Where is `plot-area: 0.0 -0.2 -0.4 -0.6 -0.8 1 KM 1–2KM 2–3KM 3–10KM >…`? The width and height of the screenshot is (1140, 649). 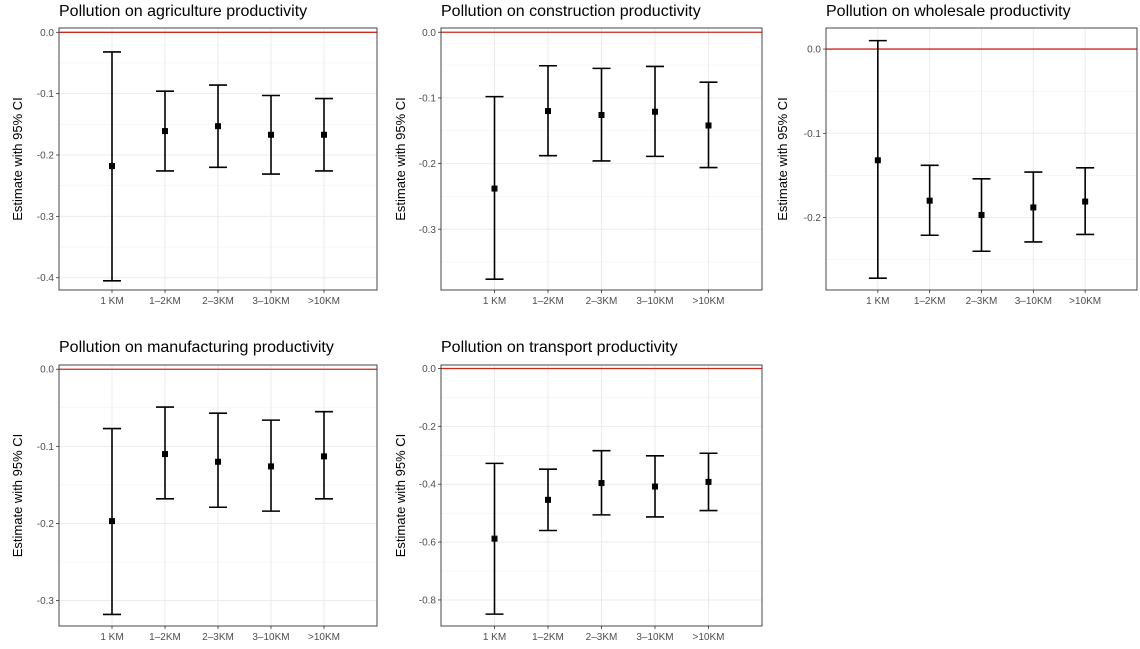 plot-area: 0.0 -0.2 -0.4 -0.6 -0.8 1 KM 1–2KM 2–3KM 3–10KM >… is located at coordinates (578, 503).